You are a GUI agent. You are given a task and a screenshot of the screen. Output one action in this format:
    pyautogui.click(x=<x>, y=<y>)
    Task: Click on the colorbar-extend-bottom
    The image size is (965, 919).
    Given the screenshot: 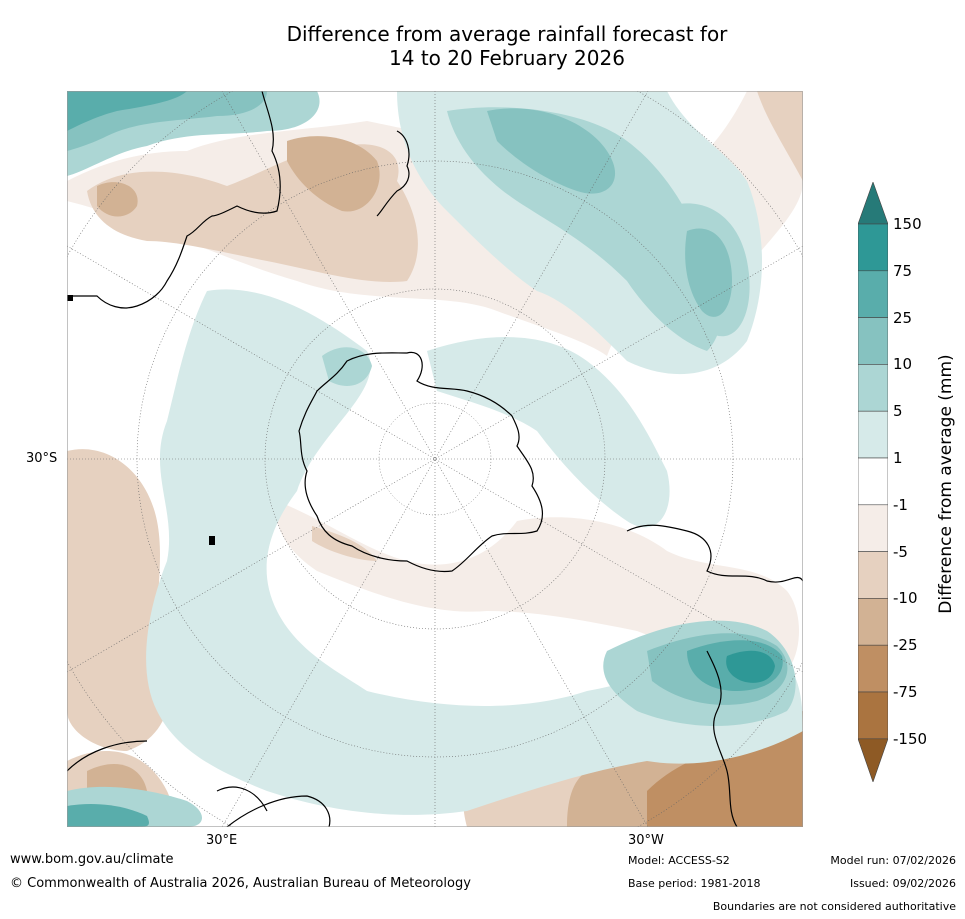 What is the action you would take?
    pyautogui.click(x=873, y=760)
    